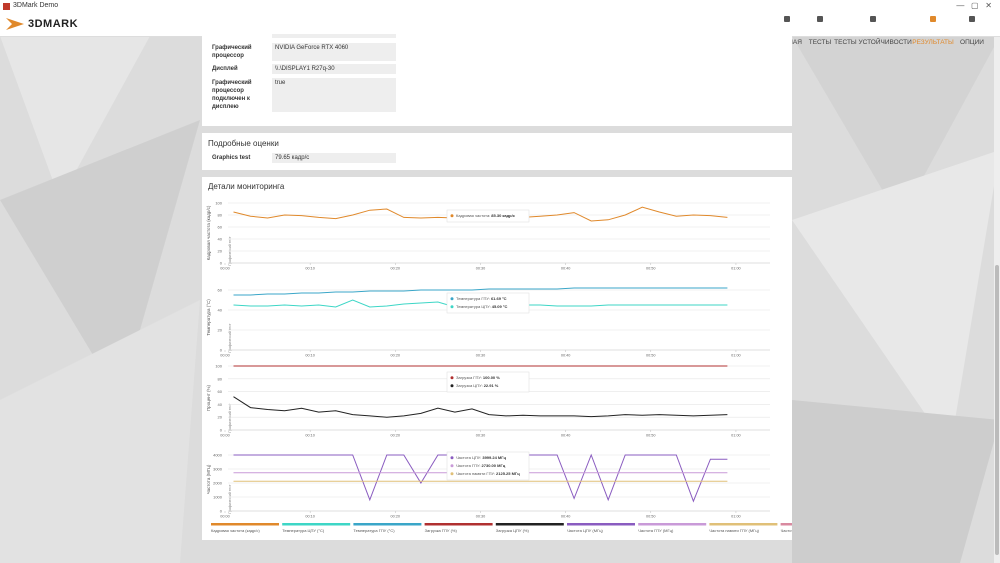  What do you see at coordinates (15, 24) in the screenshot?
I see `logo-icon` at bounding box center [15, 24].